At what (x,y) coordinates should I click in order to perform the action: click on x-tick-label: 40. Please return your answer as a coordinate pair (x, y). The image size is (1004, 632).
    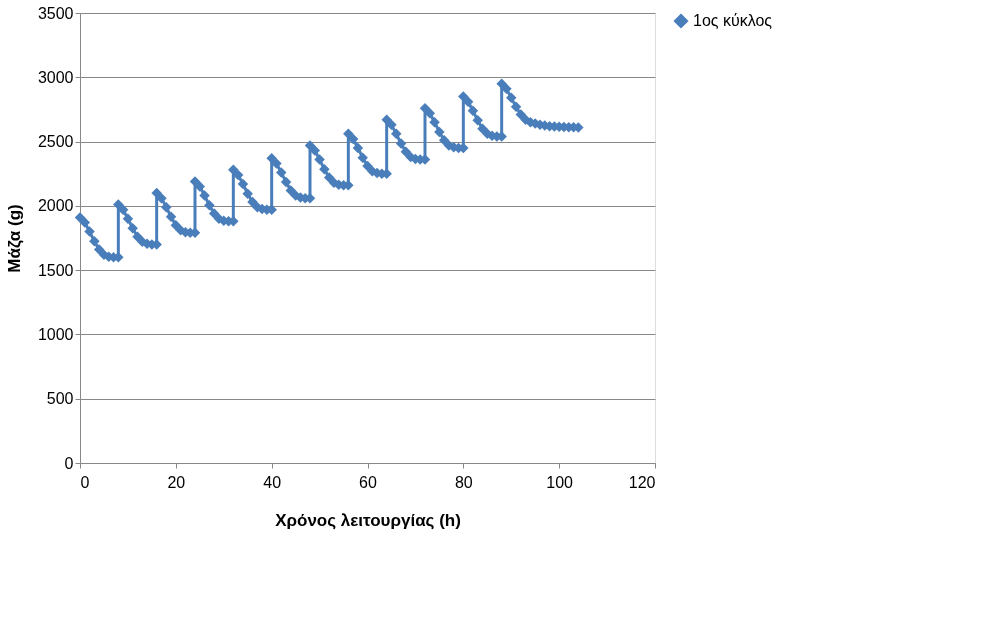
    Looking at the image, I should click on (272, 482).